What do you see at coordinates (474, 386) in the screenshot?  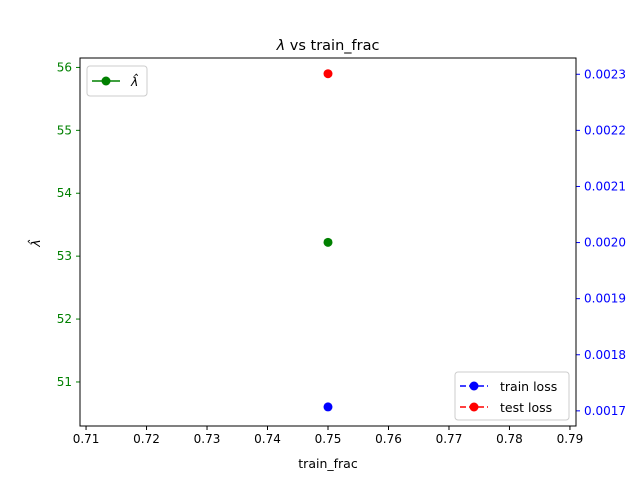 I see `legend-train-marker` at bounding box center [474, 386].